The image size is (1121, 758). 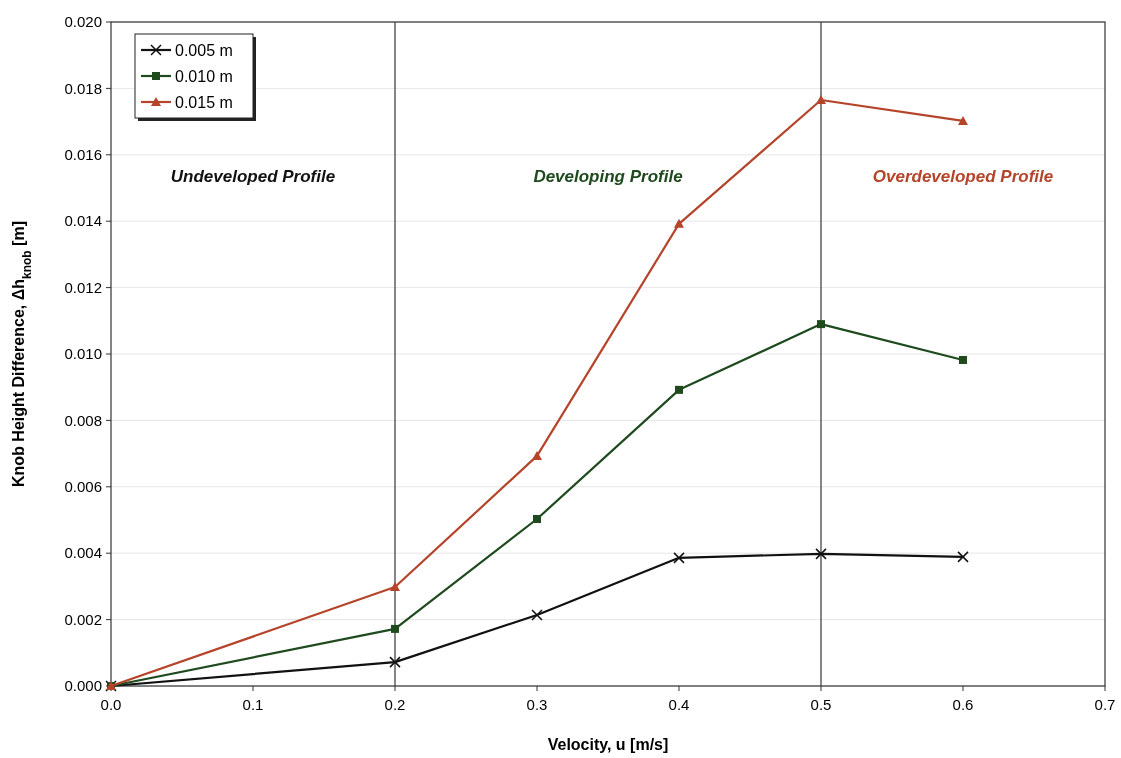 What do you see at coordinates (83, 686) in the screenshot?
I see `y-tick-label: 0.000` at bounding box center [83, 686].